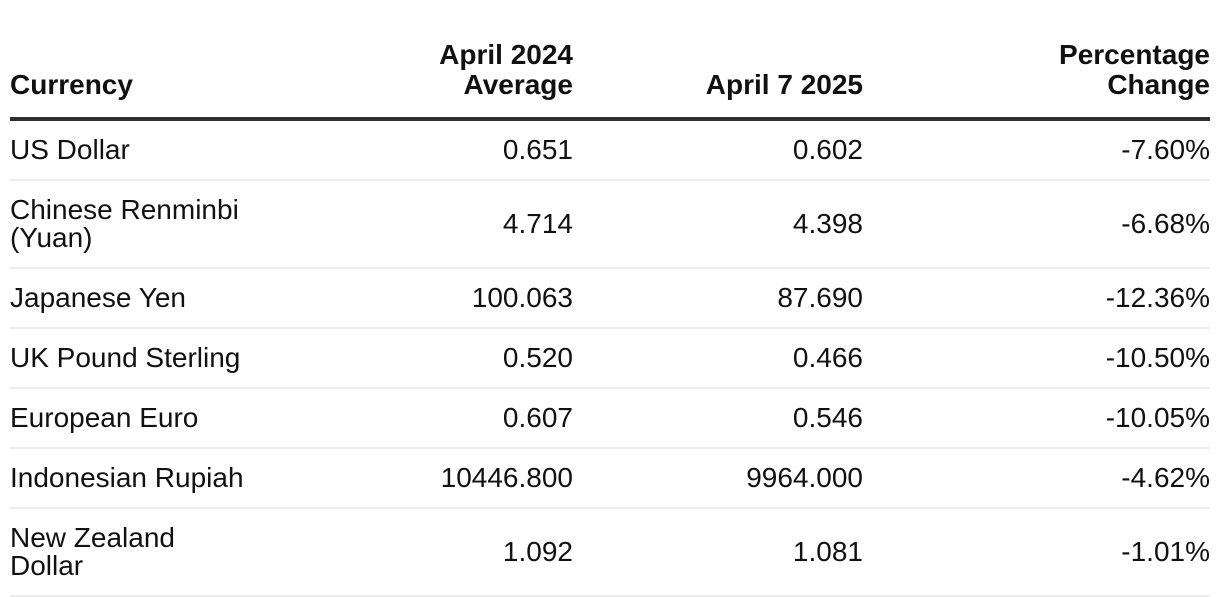  I want to click on column-header-percentage-change: Percentage Change, so click(1036, 80).